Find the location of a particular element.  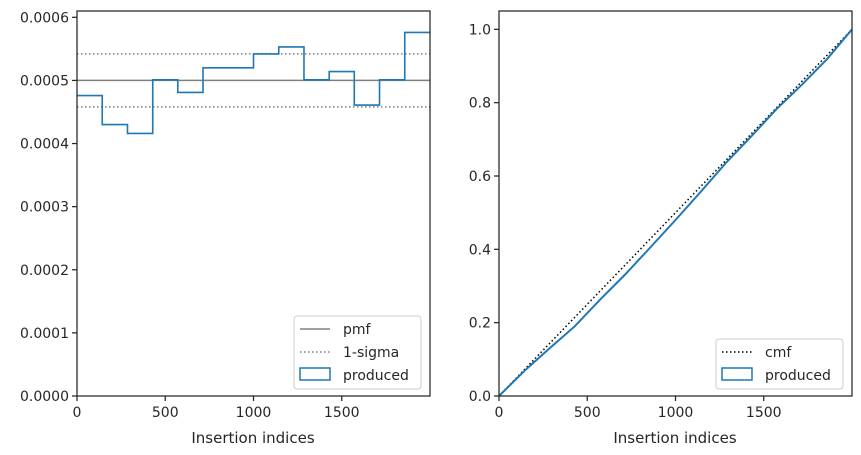

right-y-tick-label: 0.2 is located at coordinates (480, 324).